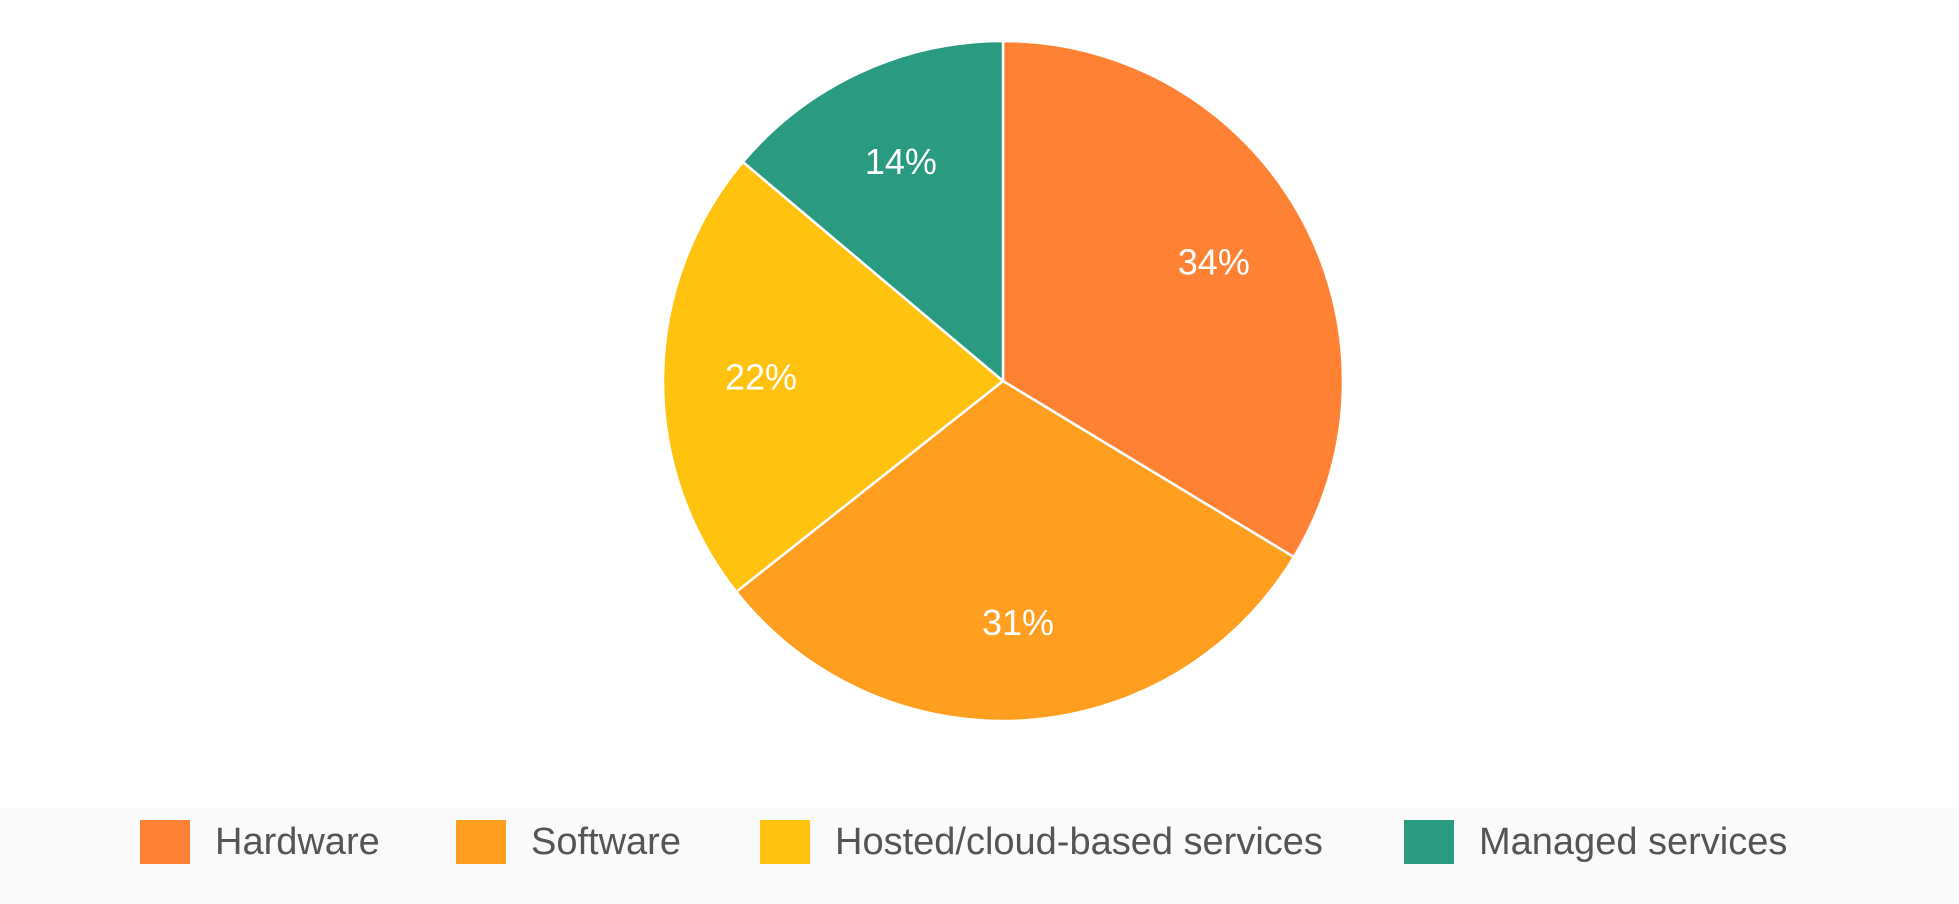 This screenshot has width=1959, height=904. What do you see at coordinates (481, 842) in the screenshot?
I see `legend-swatch-software` at bounding box center [481, 842].